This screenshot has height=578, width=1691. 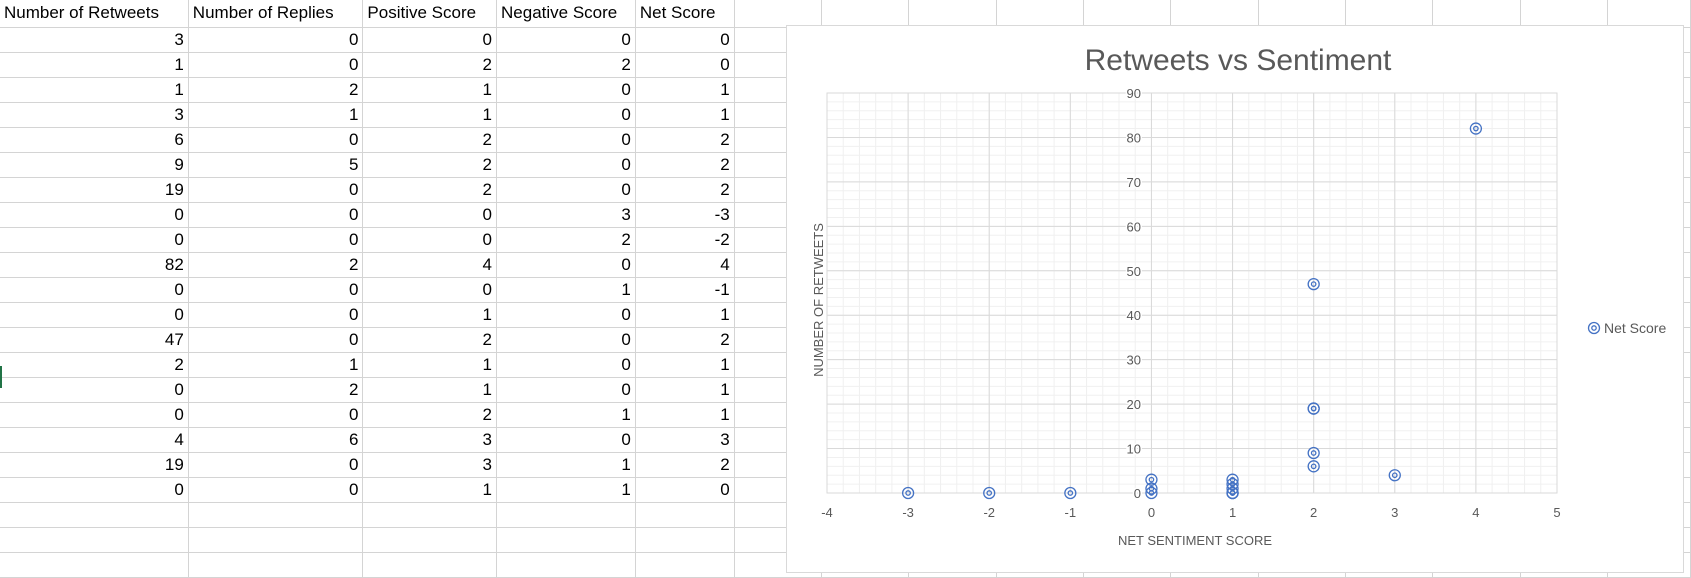 I want to click on cell-retweets: 1, so click(x=94, y=65).